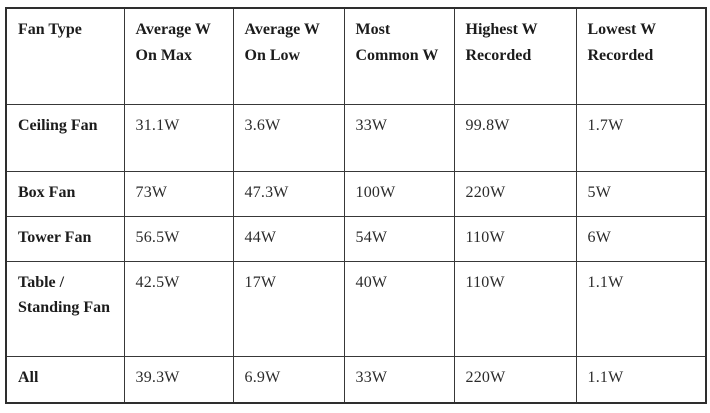 The image size is (710, 413). What do you see at coordinates (641, 193) in the screenshot?
I see `table-cell: 5W` at bounding box center [641, 193].